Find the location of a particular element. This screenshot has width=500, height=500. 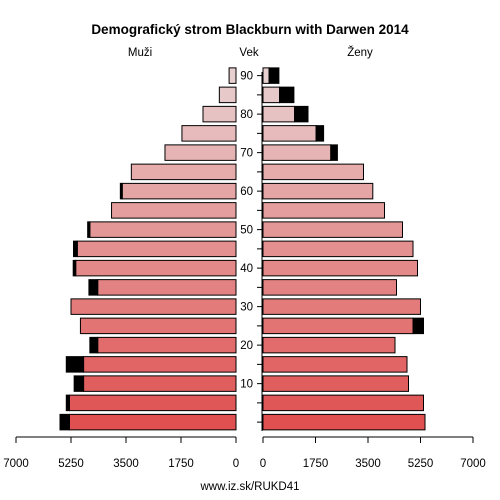

center-axis-label: Vek is located at coordinates (248, 53).